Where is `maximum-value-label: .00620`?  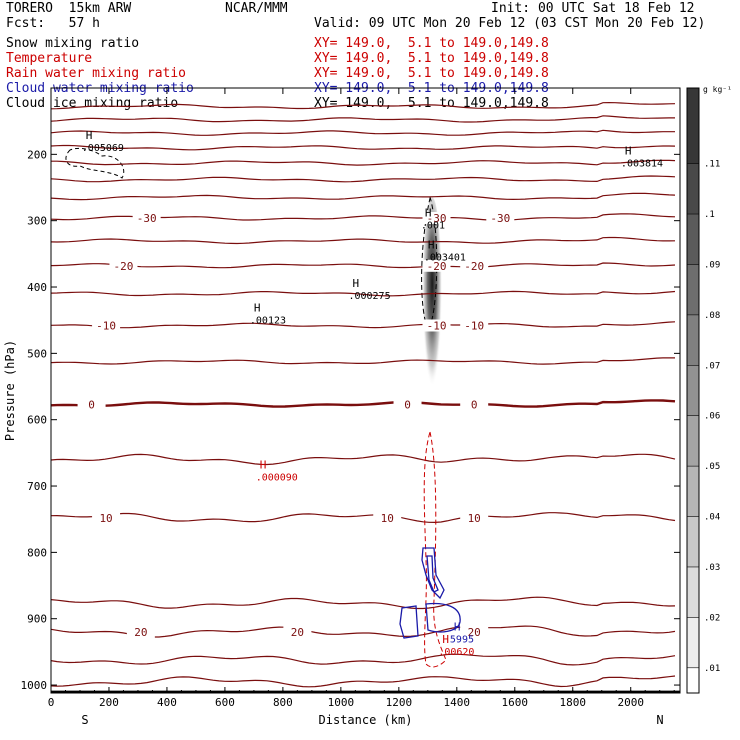 maximum-value-label: .00620 is located at coordinates (456, 652).